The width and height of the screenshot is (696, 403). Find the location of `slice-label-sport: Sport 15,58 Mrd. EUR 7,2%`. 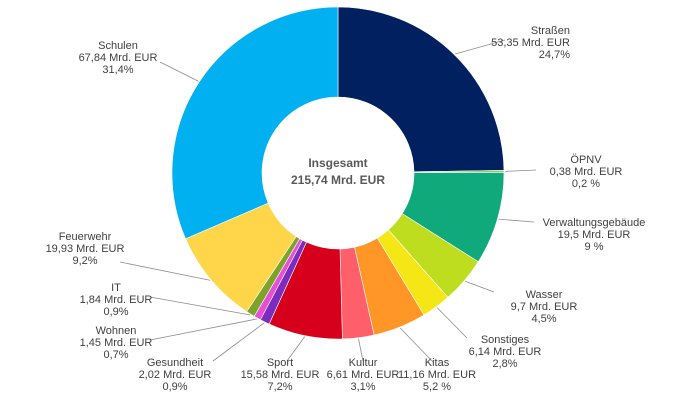

slice-label-sport: Sport 15,58 Mrd. EUR 7,2% is located at coordinates (280, 375).